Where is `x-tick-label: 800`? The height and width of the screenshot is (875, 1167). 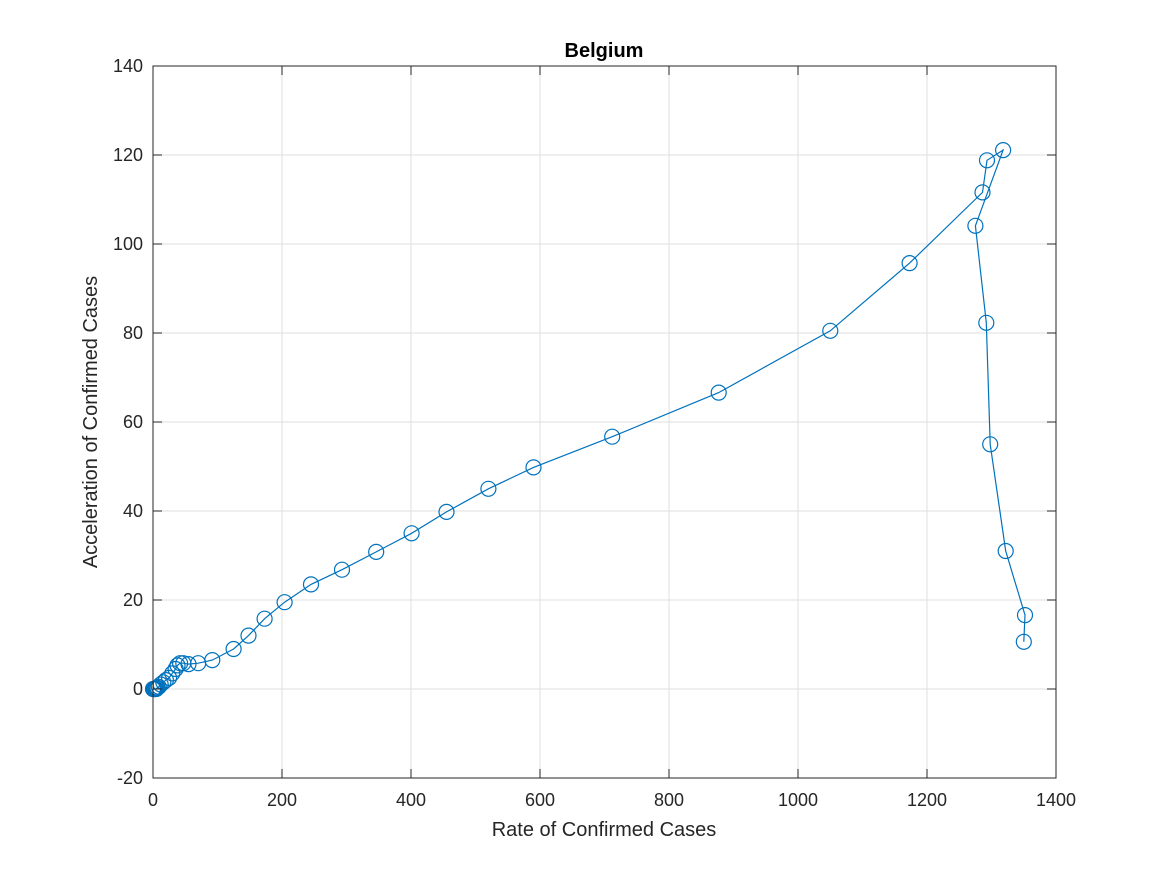
x-tick-label: 800 is located at coordinates (669, 800).